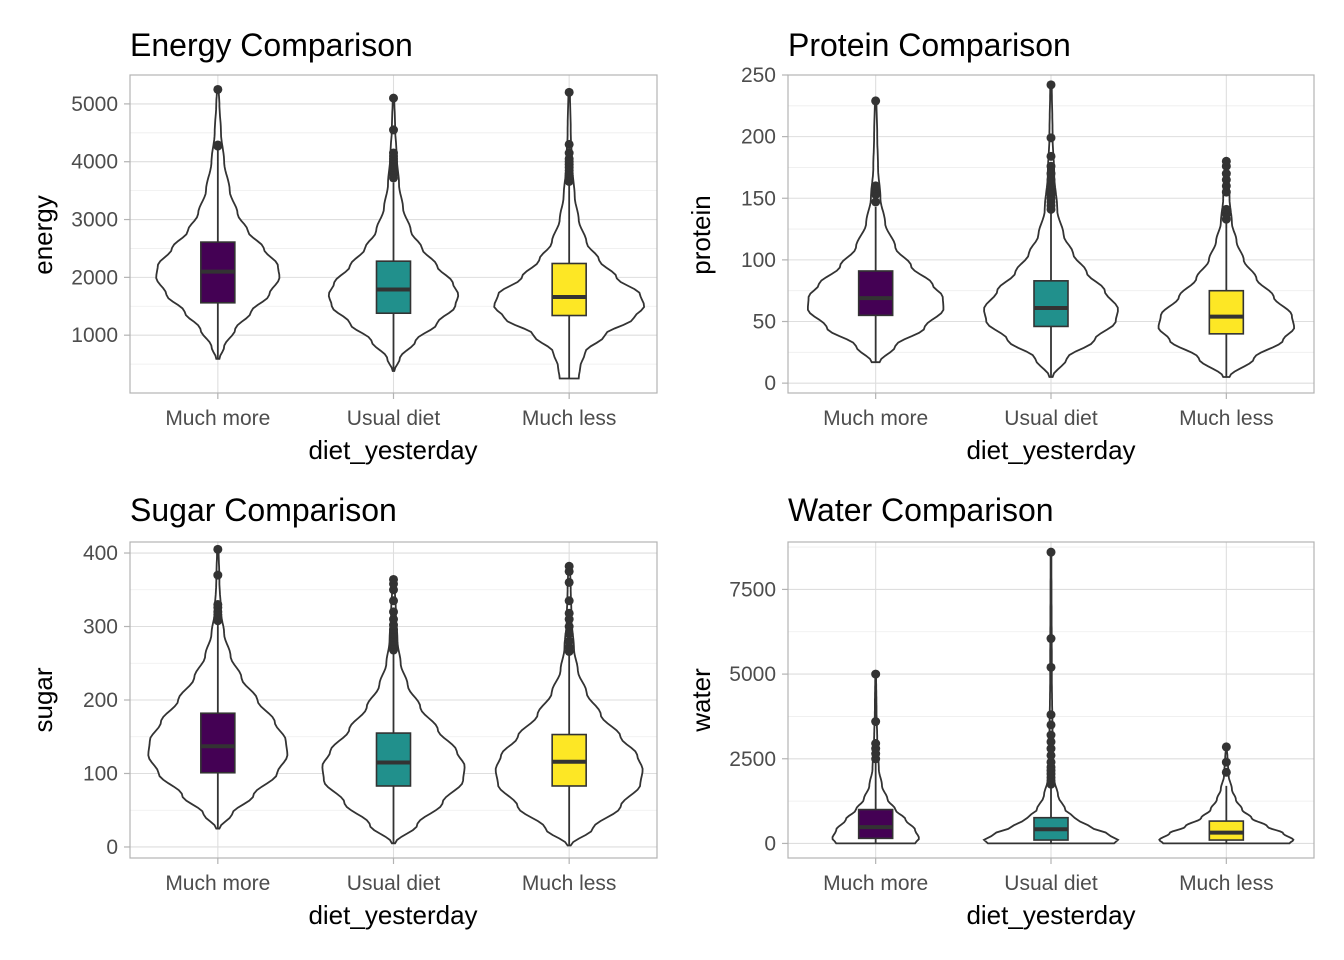 The image size is (1344, 960). What do you see at coordinates (100, 553) in the screenshot?
I see `y-tick-label: 400` at bounding box center [100, 553].